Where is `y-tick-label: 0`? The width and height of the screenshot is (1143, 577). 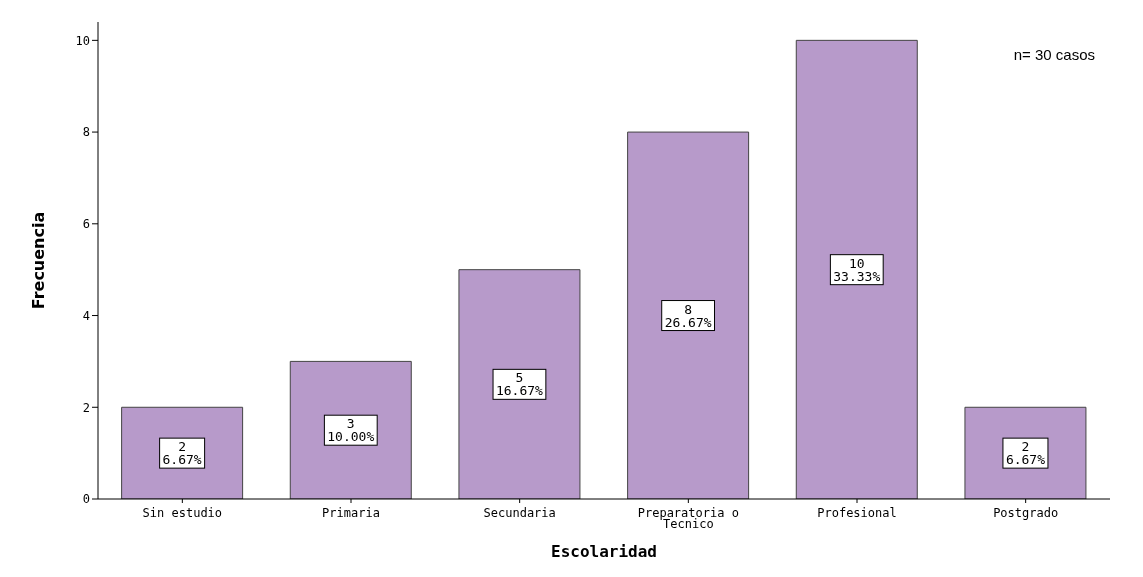
y-tick-label: 0 is located at coordinates (86, 499).